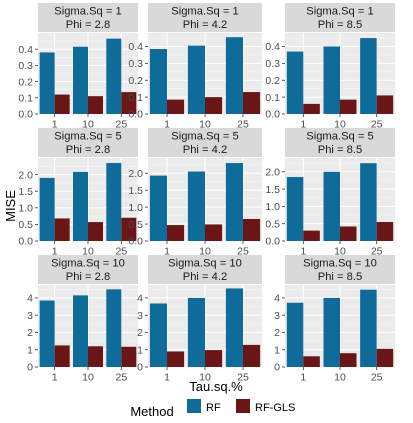  What do you see at coordinates (88, 277) in the screenshot?
I see `facet-strip-label: Phi = 2.8` at bounding box center [88, 277].